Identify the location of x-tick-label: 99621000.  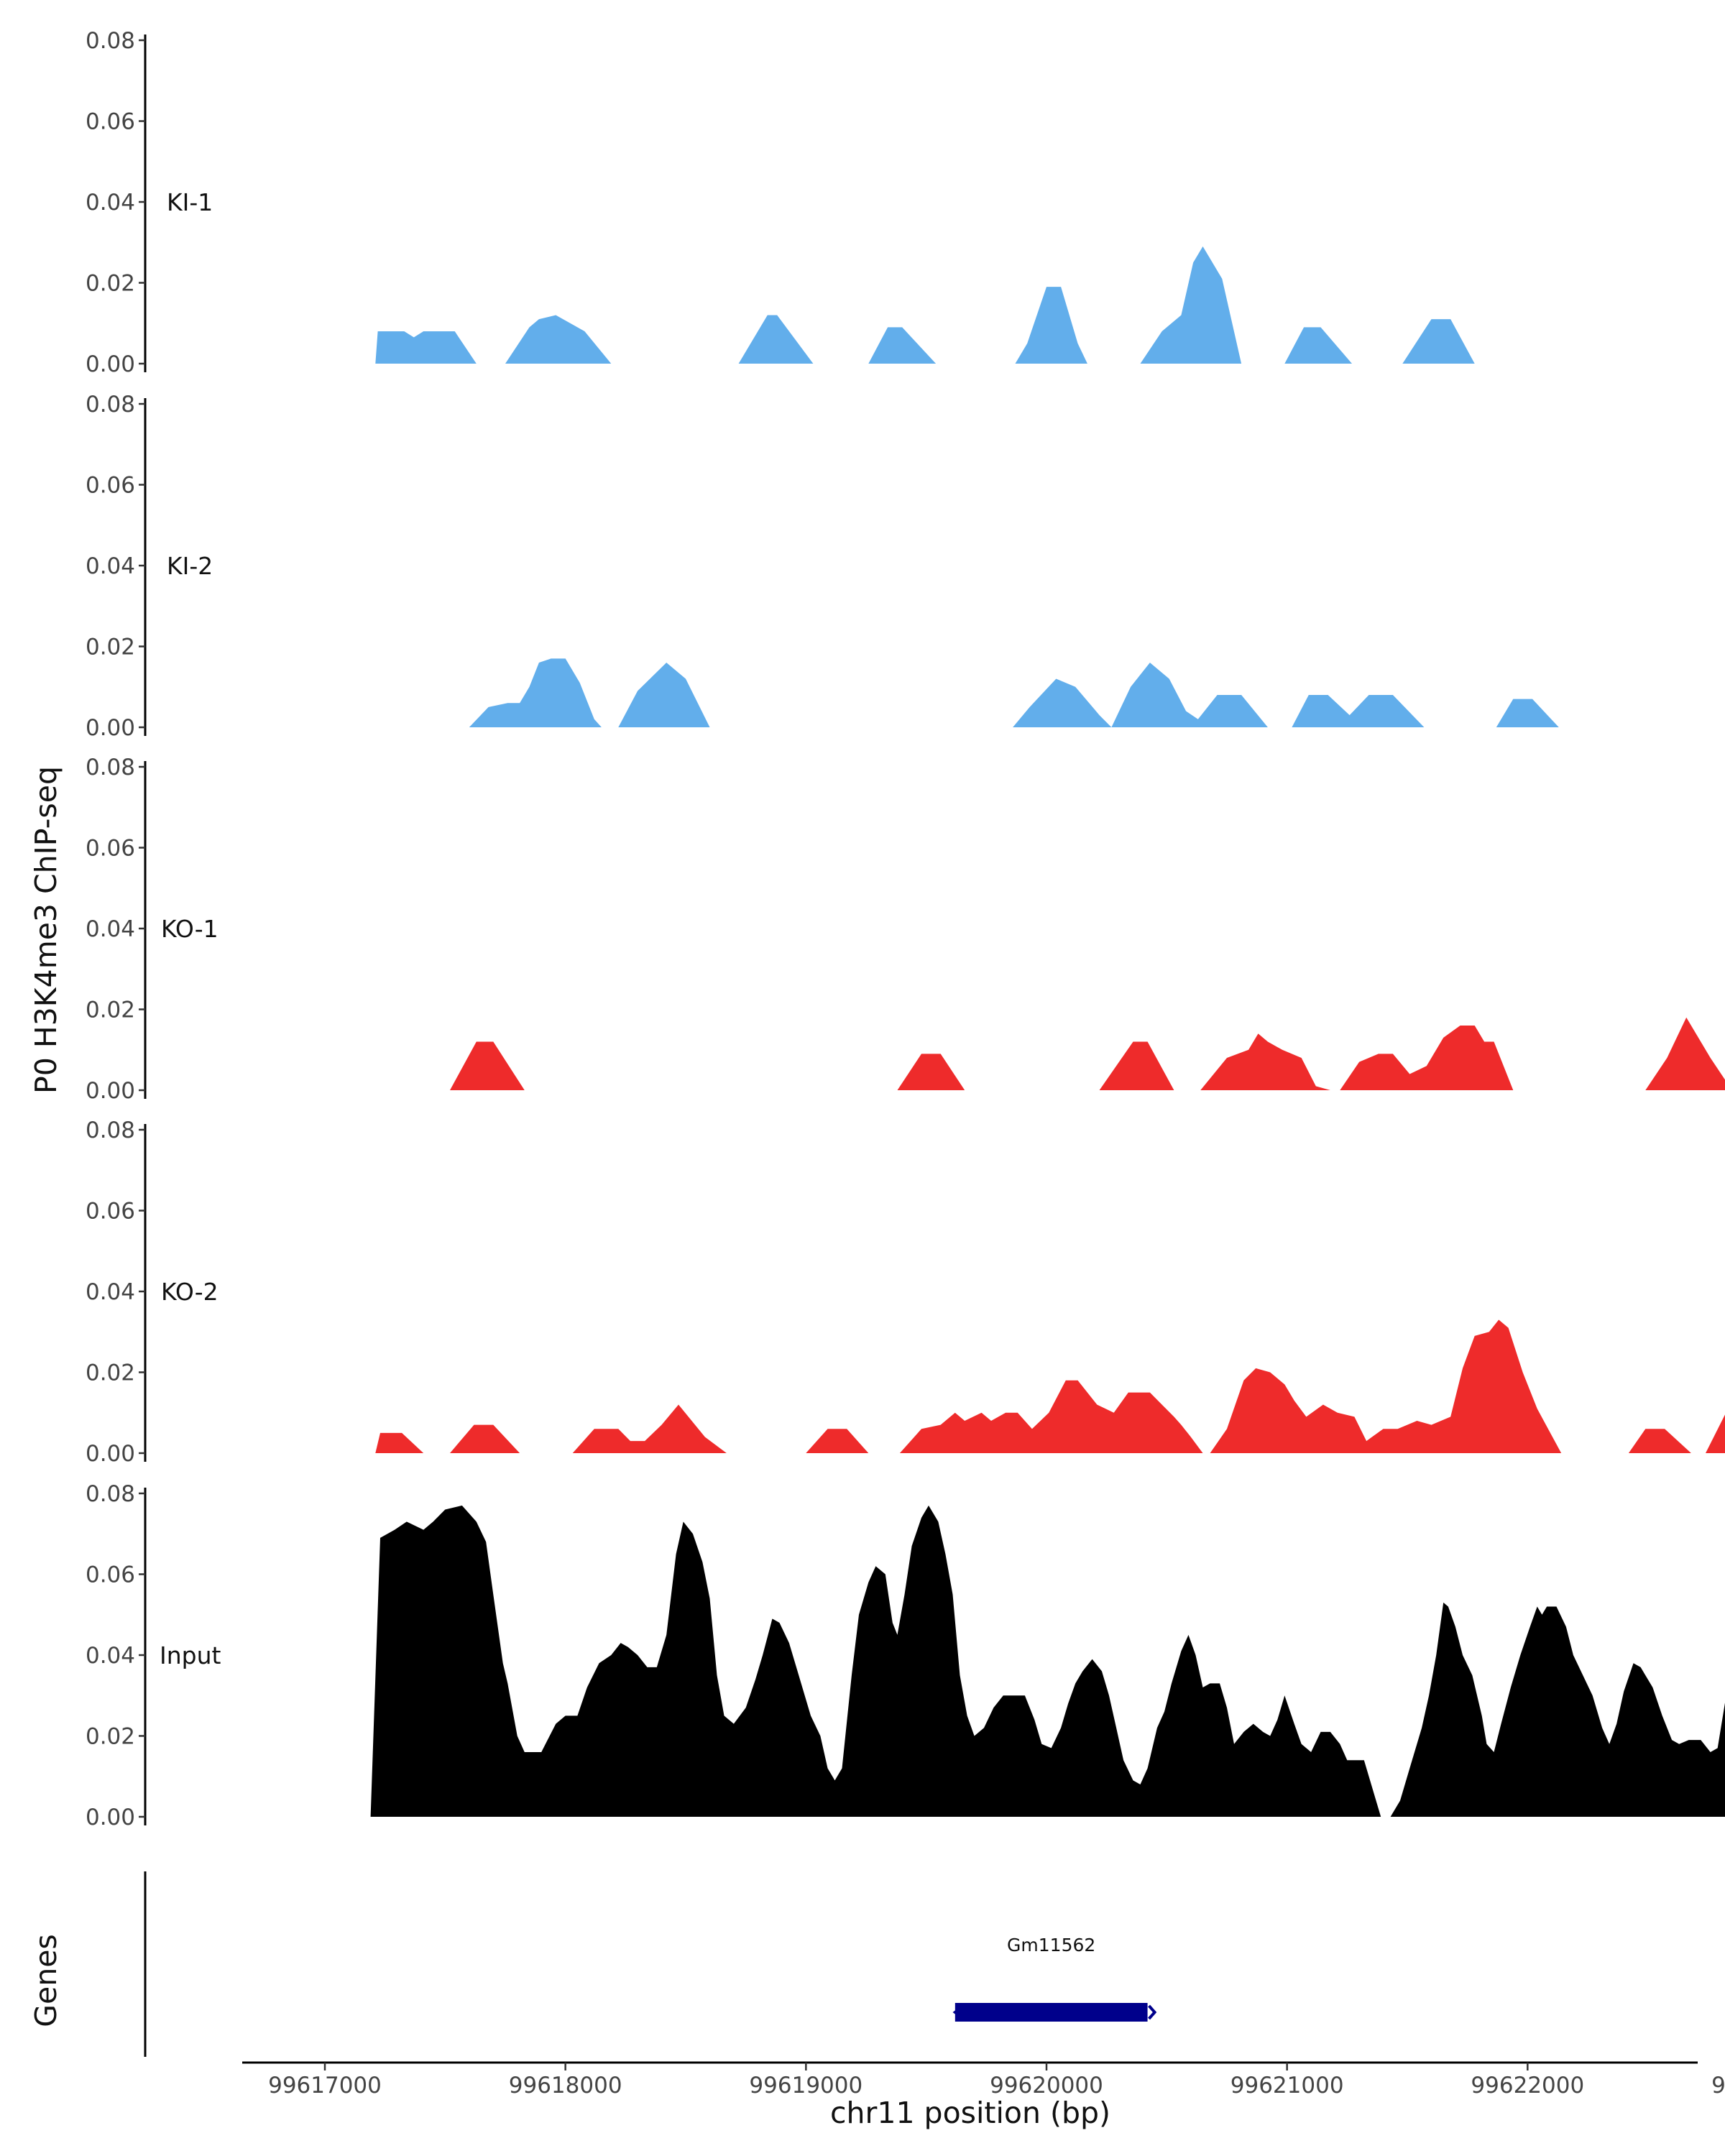
(1287, 2086).